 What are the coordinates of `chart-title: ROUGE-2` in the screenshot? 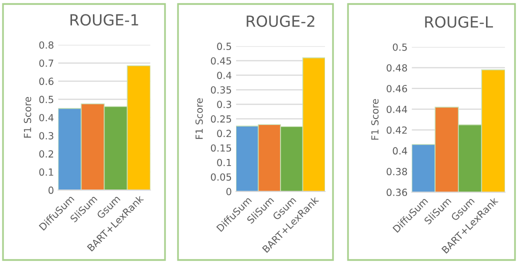 It's located at (280, 21).